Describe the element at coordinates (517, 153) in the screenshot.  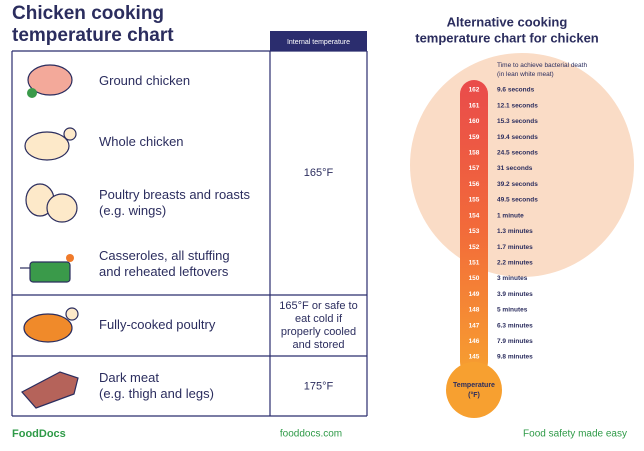
I see `thermo-time: 24.5 seconds` at that location.